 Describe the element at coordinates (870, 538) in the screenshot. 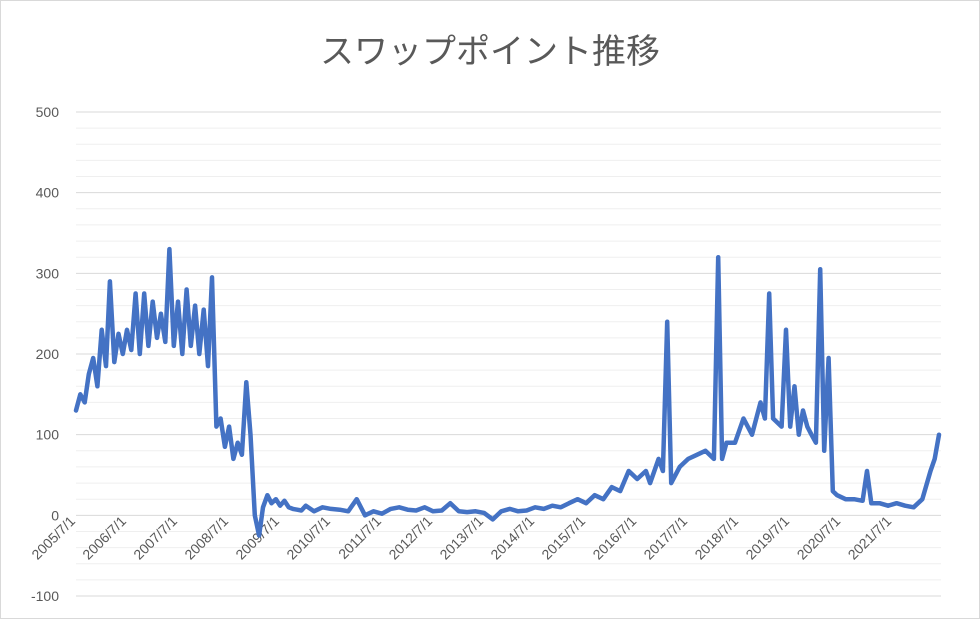

I see `x-tick-label: 2021/7/1` at that location.